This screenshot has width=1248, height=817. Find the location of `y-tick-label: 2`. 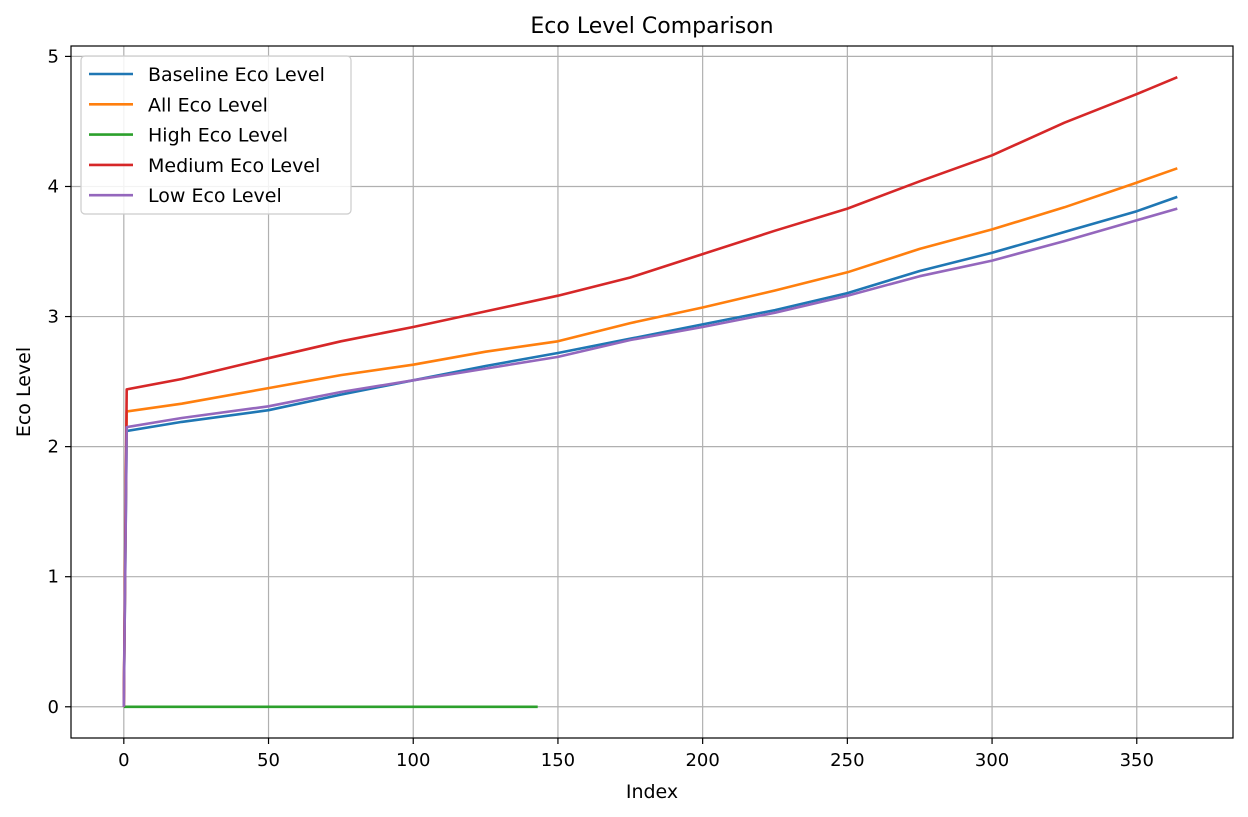

y-tick-label: 2 is located at coordinates (53, 447).